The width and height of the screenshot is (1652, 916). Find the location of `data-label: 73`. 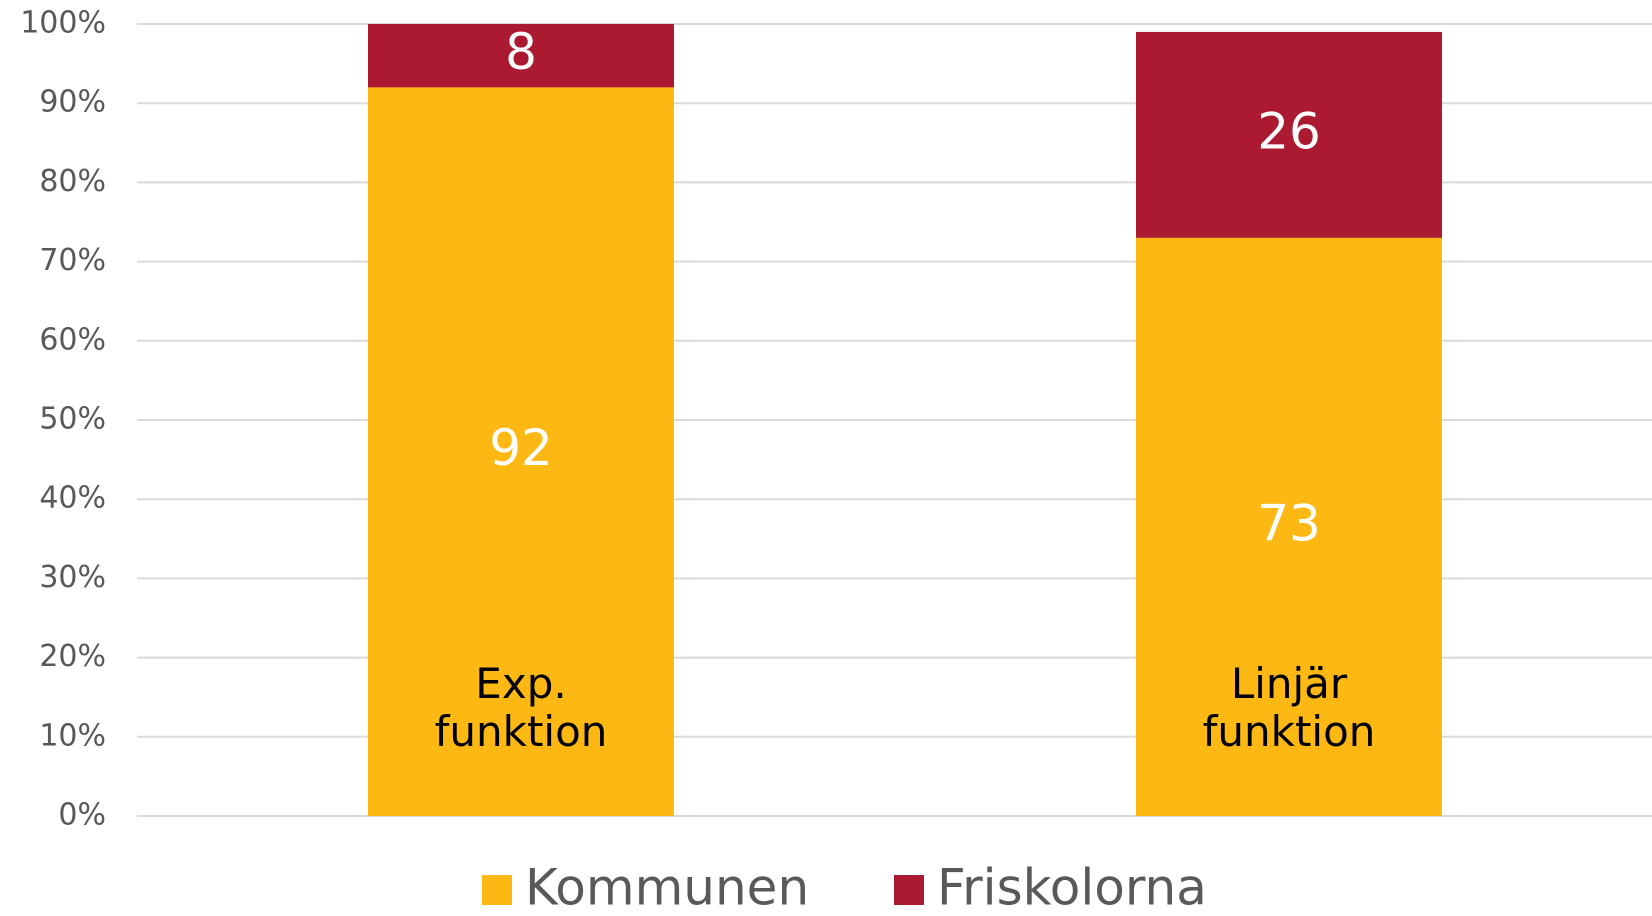

data-label: 73 is located at coordinates (1289, 523).